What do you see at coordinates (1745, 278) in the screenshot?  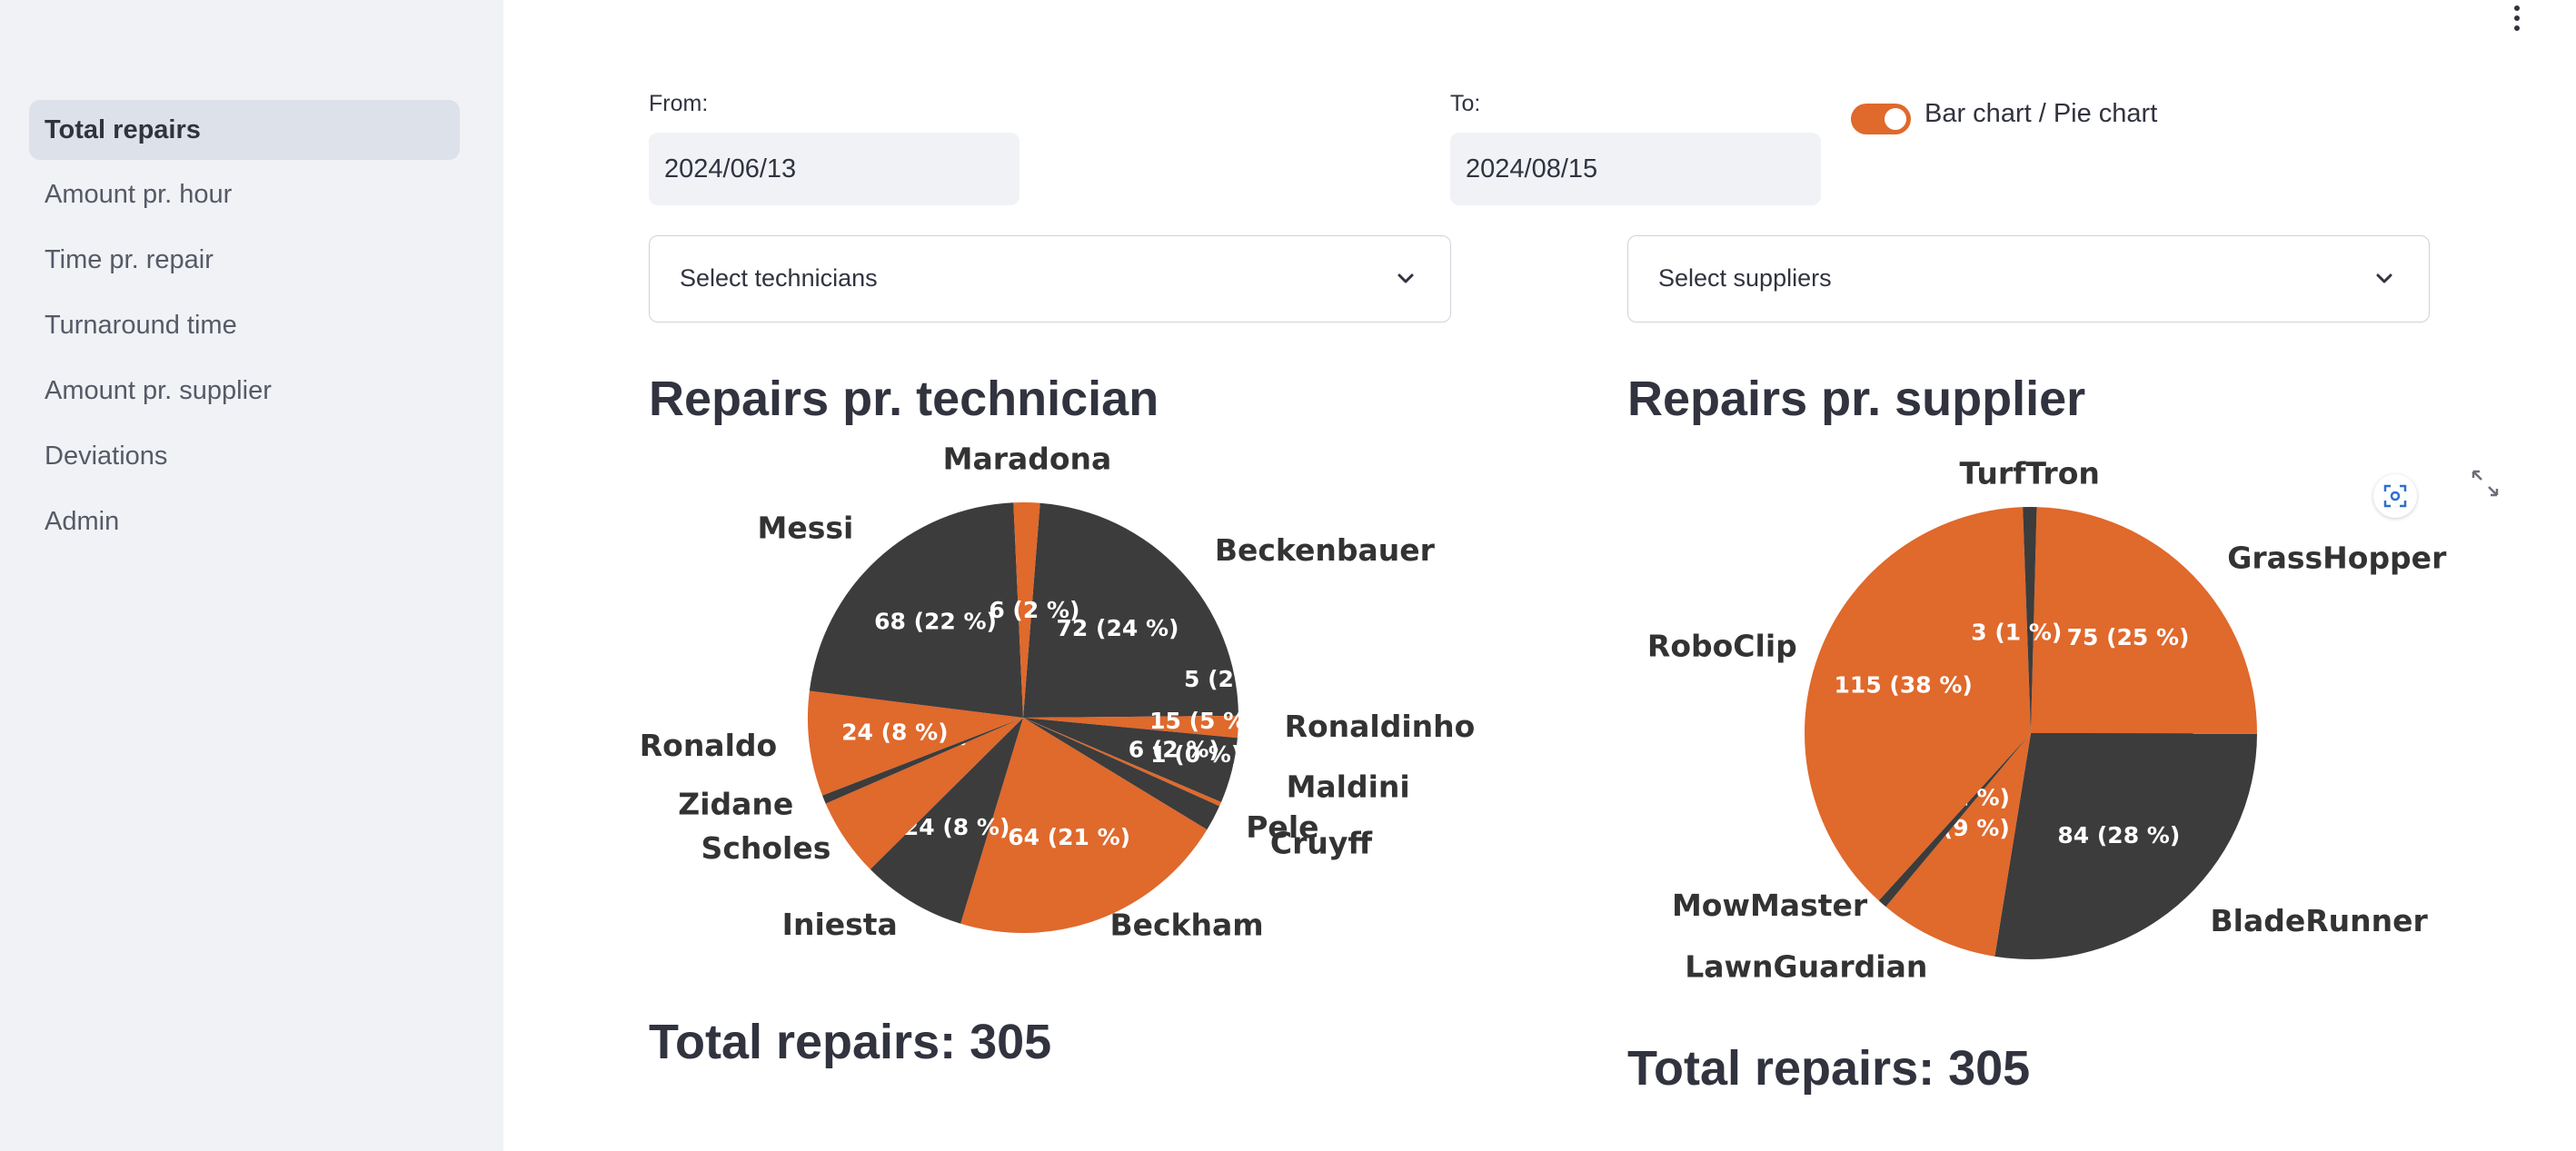 I see `suppliers-select-placeholder: Select suppliers` at bounding box center [1745, 278].